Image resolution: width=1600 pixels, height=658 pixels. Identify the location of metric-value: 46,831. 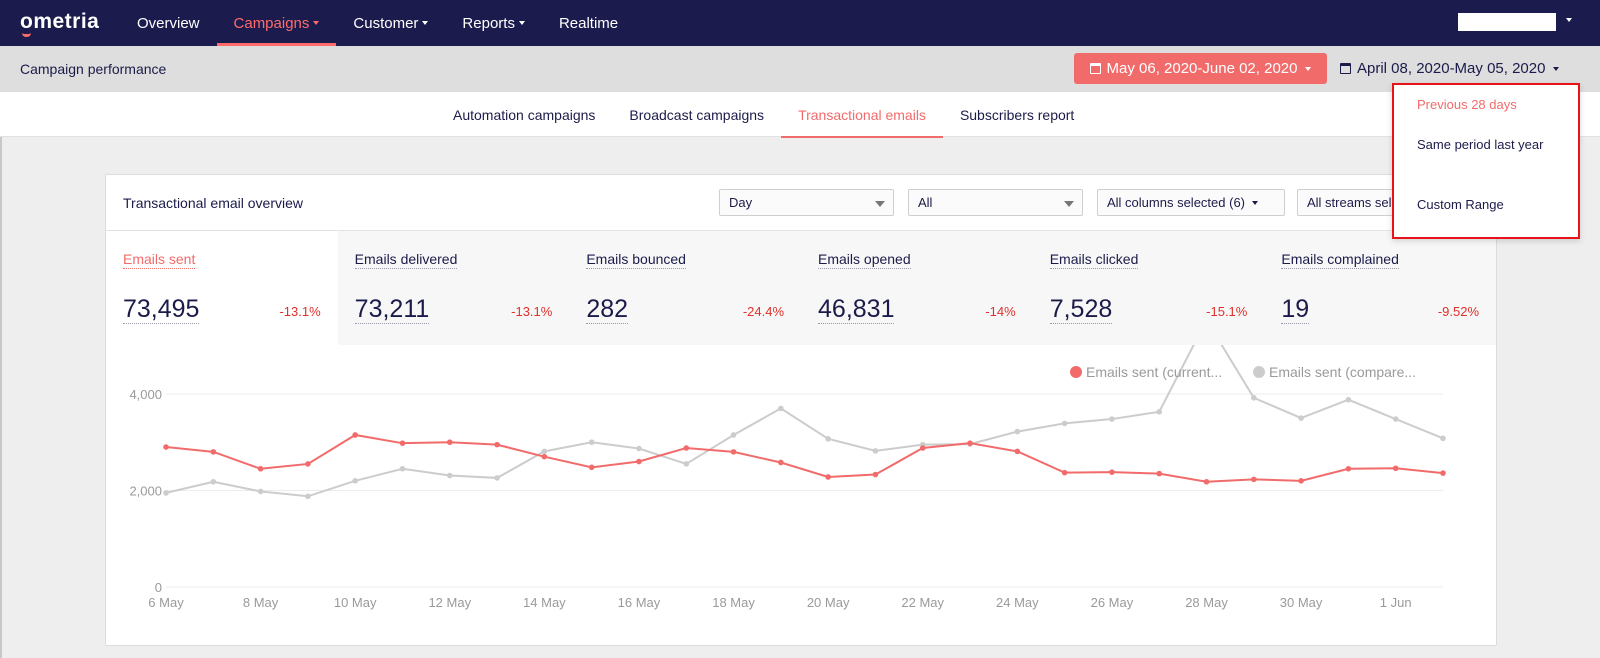
(856, 309).